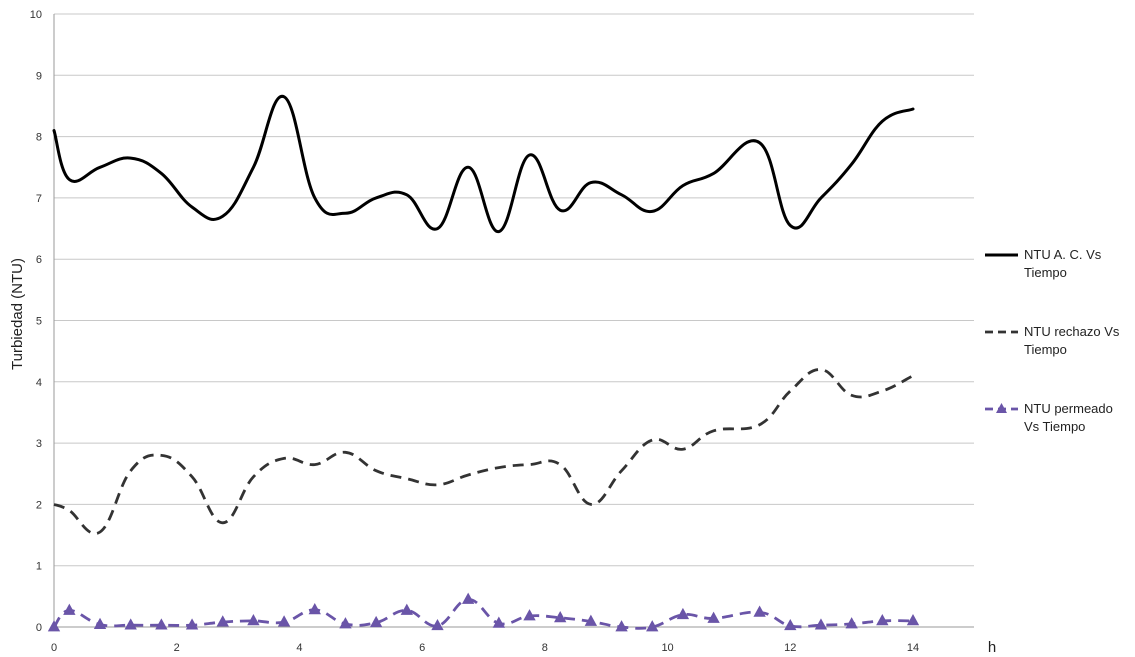  What do you see at coordinates (1001, 408) in the screenshot?
I see `legend-marker` at bounding box center [1001, 408].